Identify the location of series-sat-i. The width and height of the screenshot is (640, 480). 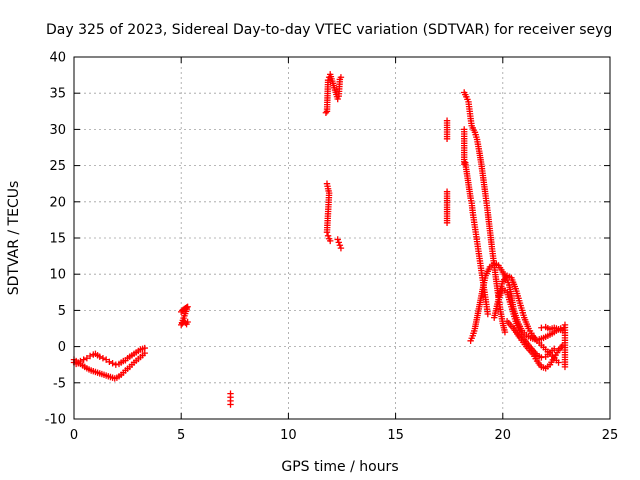
(476, 222).